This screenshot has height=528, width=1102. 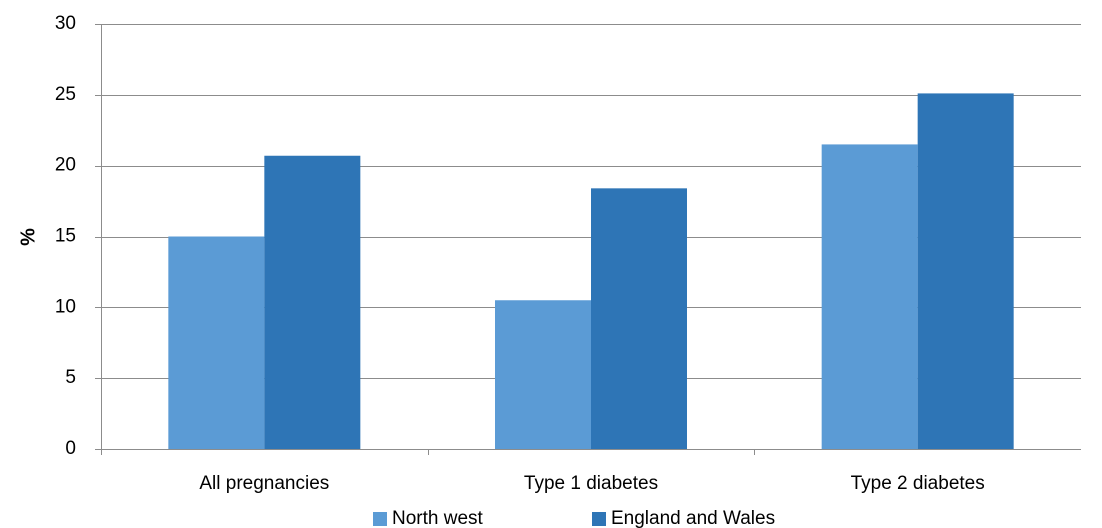 I want to click on x-tick-label: Type 1 diabetes, so click(x=591, y=483).